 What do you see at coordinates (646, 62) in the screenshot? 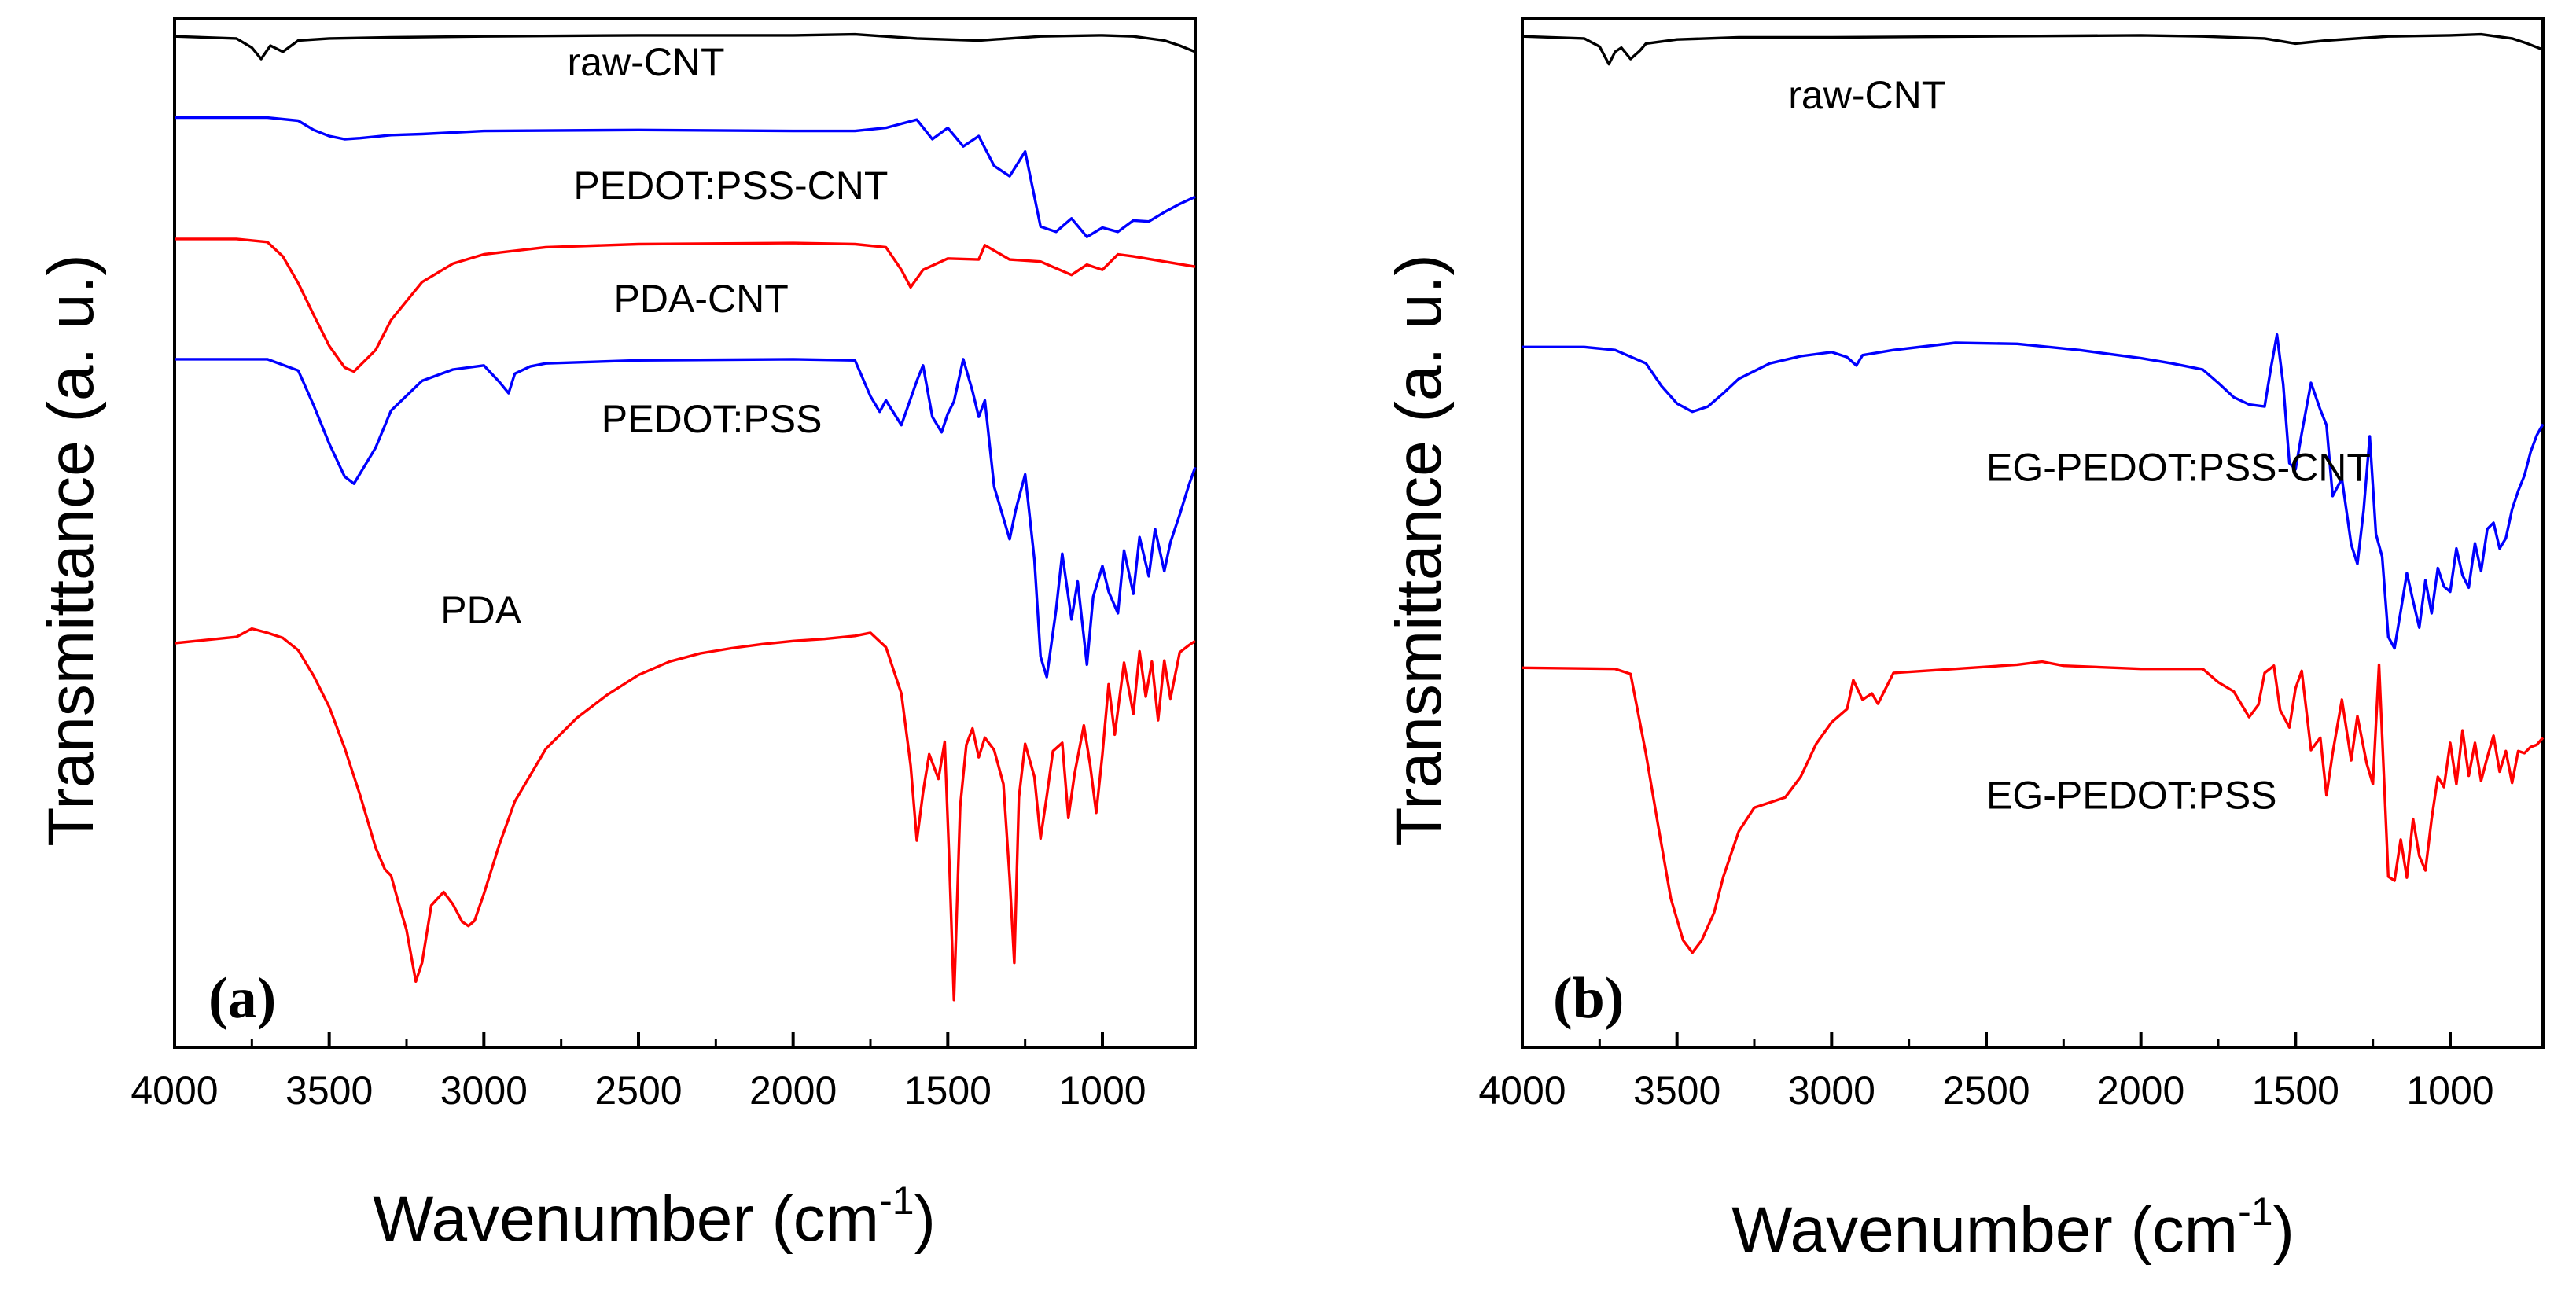
I see `series-label-a-raw-cnt: raw-CNT` at bounding box center [646, 62].